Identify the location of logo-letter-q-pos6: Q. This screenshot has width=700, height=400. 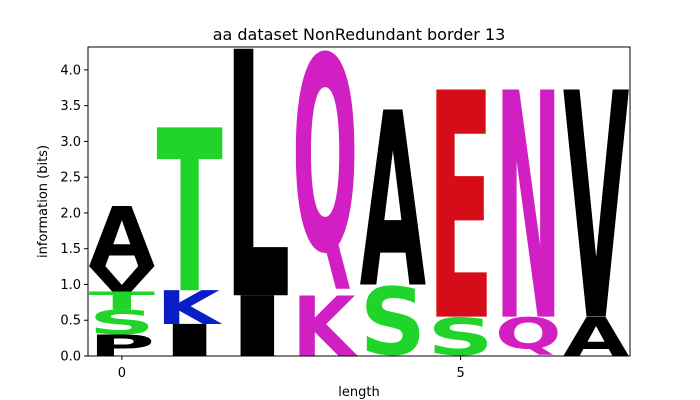
(528, 334).